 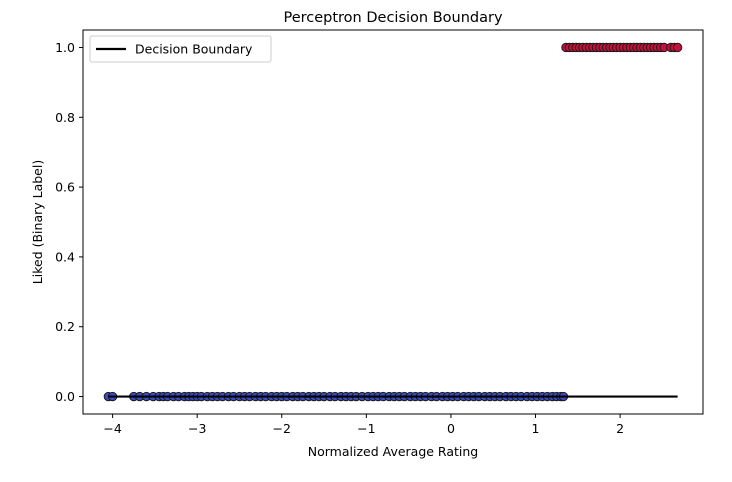 I want to click on legend: Decision Boundary, so click(x=180, y=49).